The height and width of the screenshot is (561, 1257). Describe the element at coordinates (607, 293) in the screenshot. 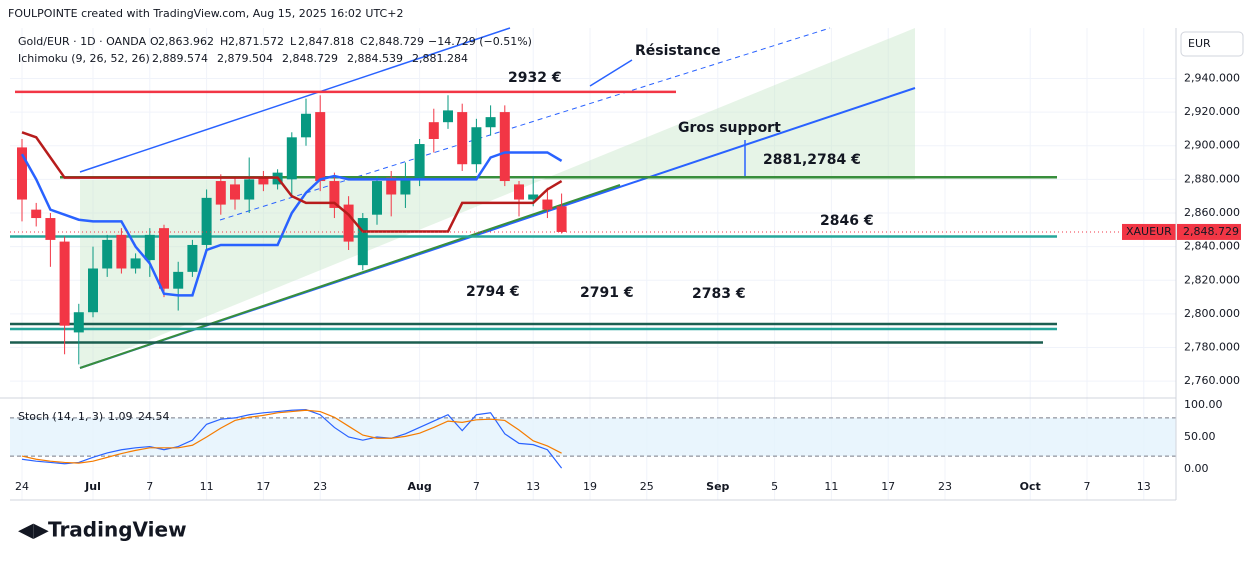

I see `level-label: 2791 €` at that location.